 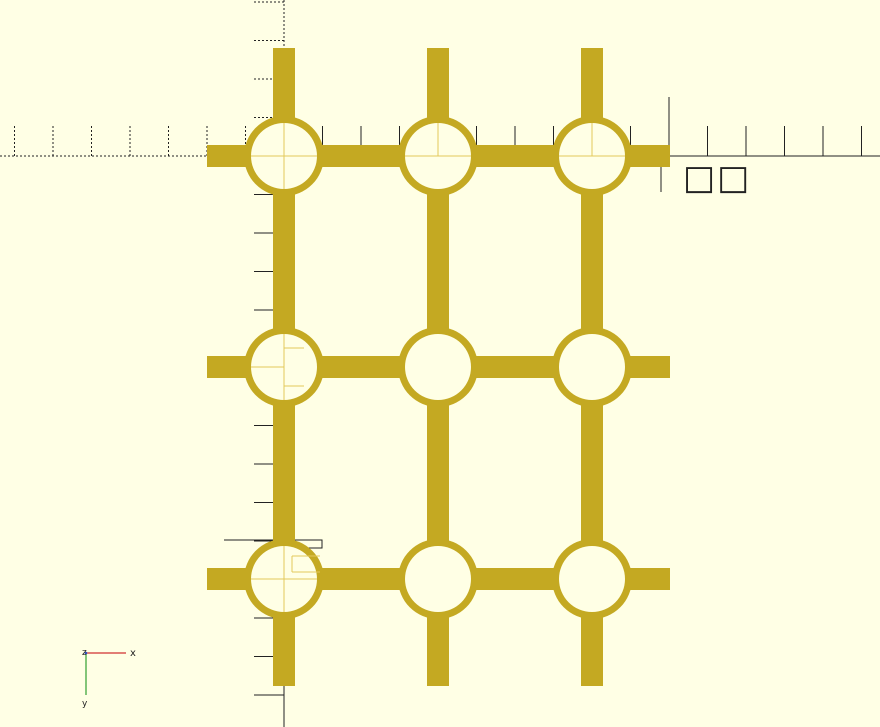 I want to click on axis-value-label: □□, so click(x=717, y=178).